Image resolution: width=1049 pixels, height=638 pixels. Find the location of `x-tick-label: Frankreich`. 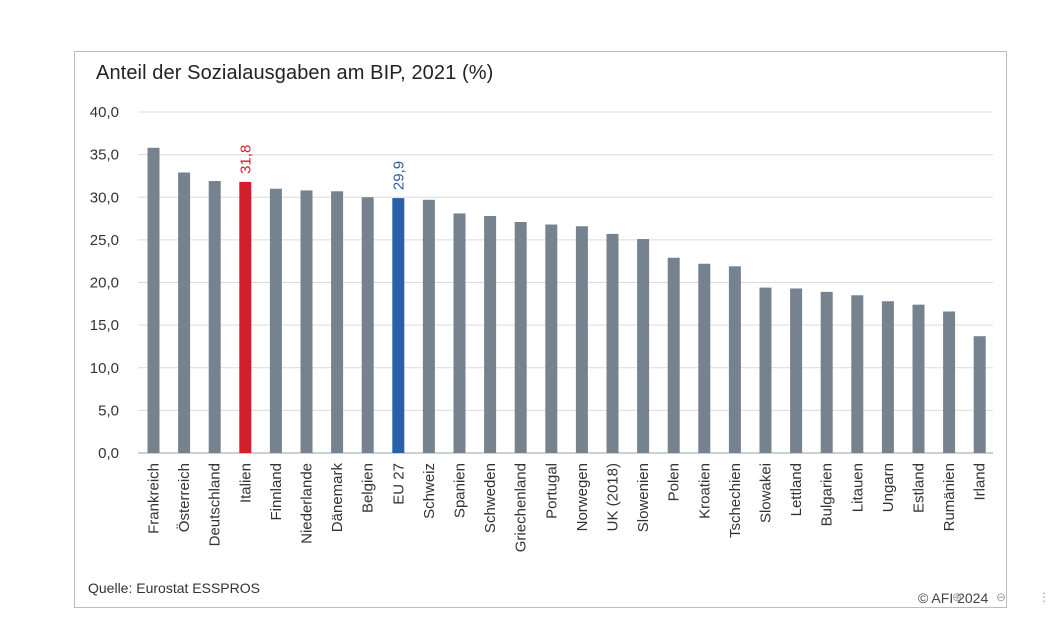

x-tick-label: Frankreich is located at coordinates (154, 498).